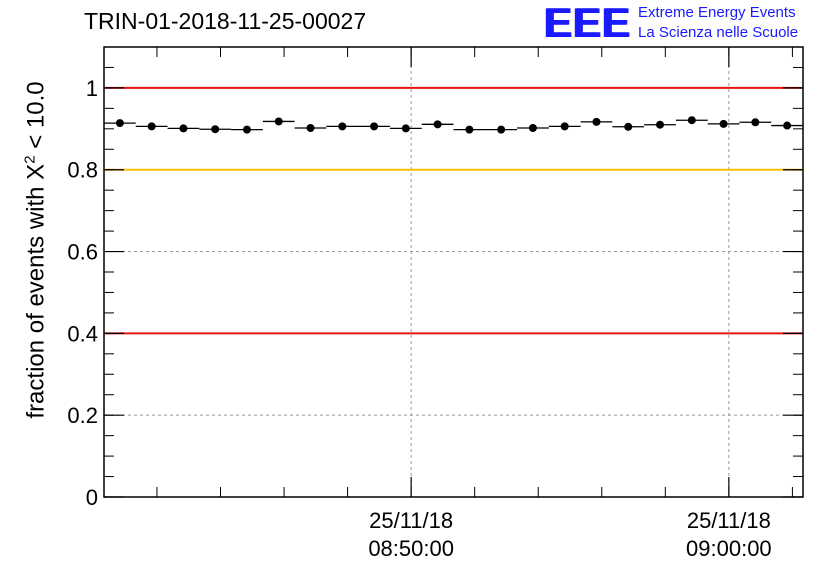 The height and width of the screenshot is (572, 836). Describe the element at coordinates (82, 415) in the screenshot. I see `y-tick-label: 0.2` at that location.